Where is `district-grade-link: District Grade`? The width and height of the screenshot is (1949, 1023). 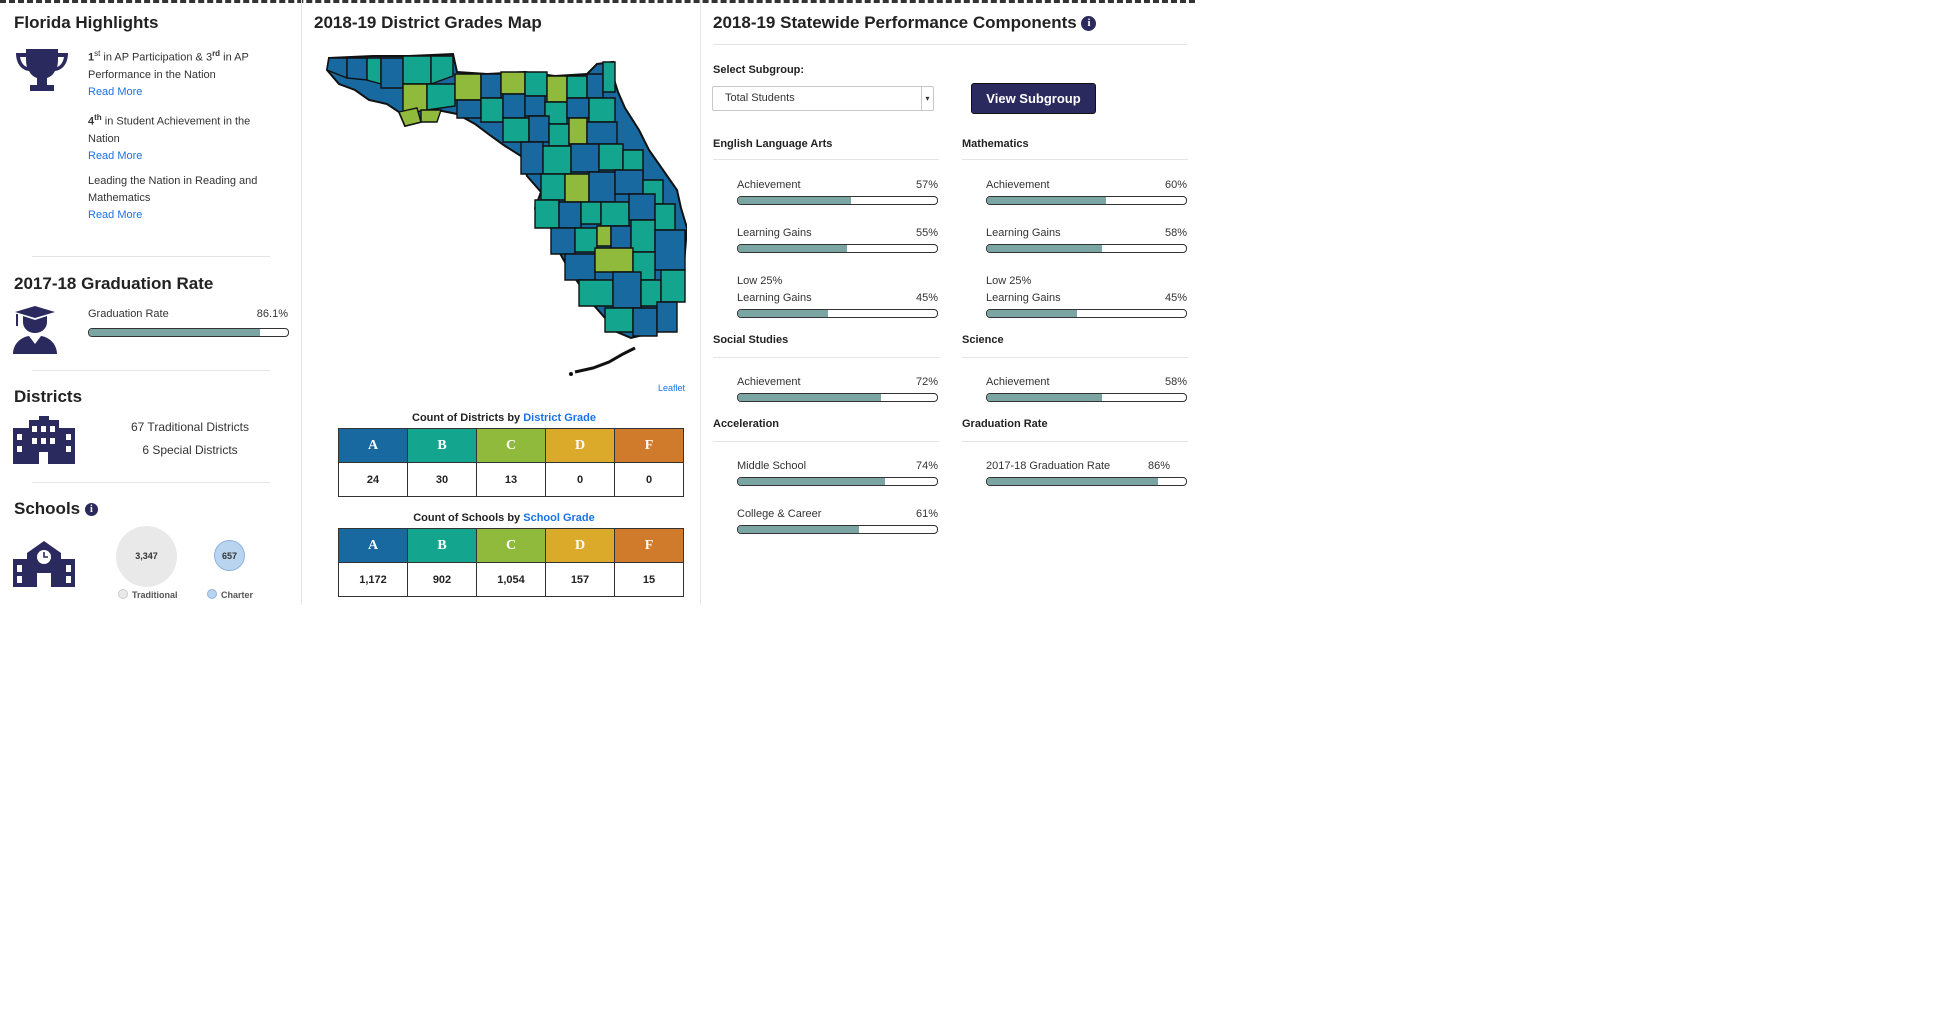
district-grade-link: District Grade is located at coordinates (559, 418).